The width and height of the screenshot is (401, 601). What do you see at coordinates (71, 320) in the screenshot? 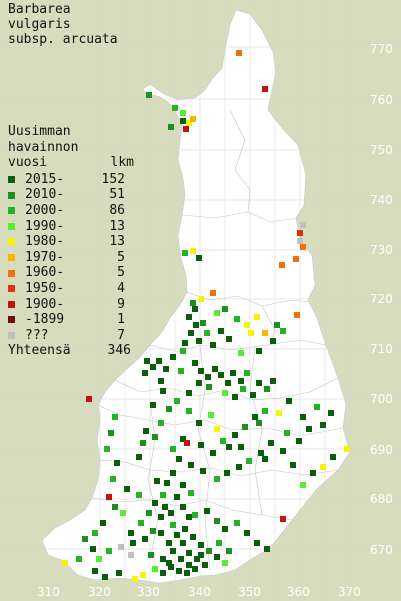
I see `legend-row: -1899 1` at bounding box center [71, 320].